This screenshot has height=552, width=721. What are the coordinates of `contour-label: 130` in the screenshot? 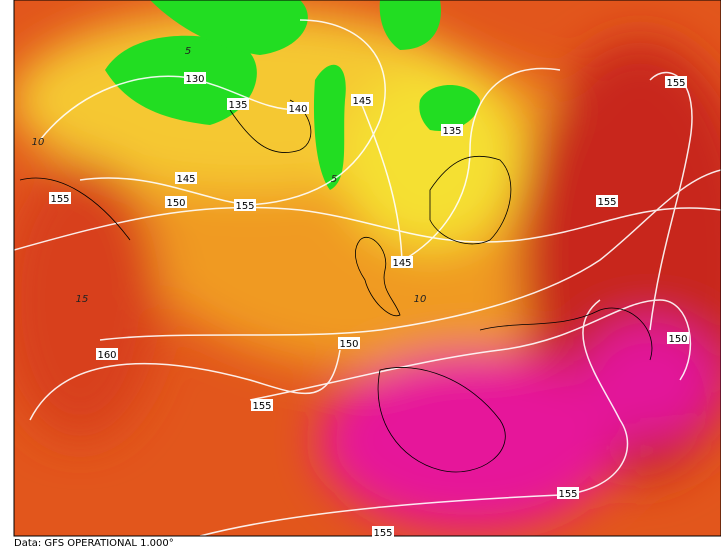 It's located at (194, 79).